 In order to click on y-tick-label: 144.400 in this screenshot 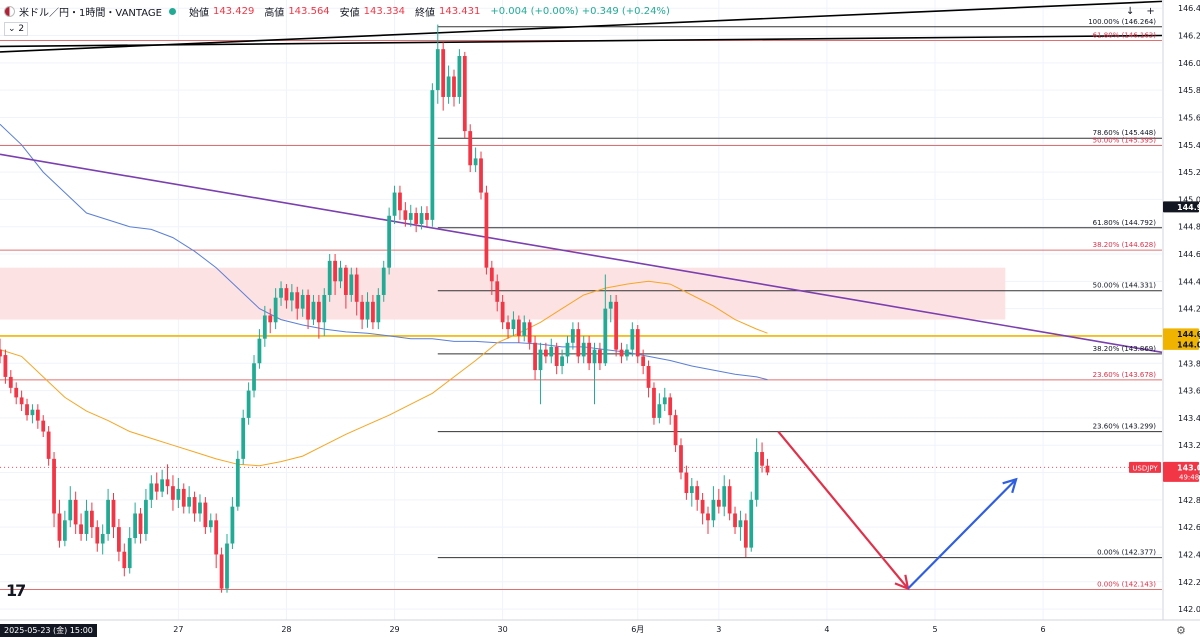, I will do `click(1189, 281)`.